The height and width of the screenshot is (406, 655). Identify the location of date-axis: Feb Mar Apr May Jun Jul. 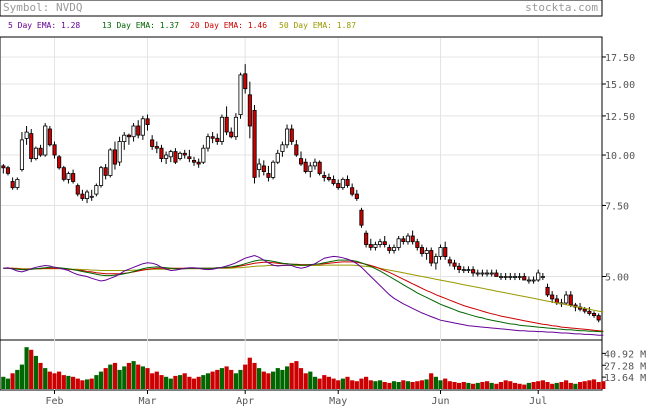
(296, 398).